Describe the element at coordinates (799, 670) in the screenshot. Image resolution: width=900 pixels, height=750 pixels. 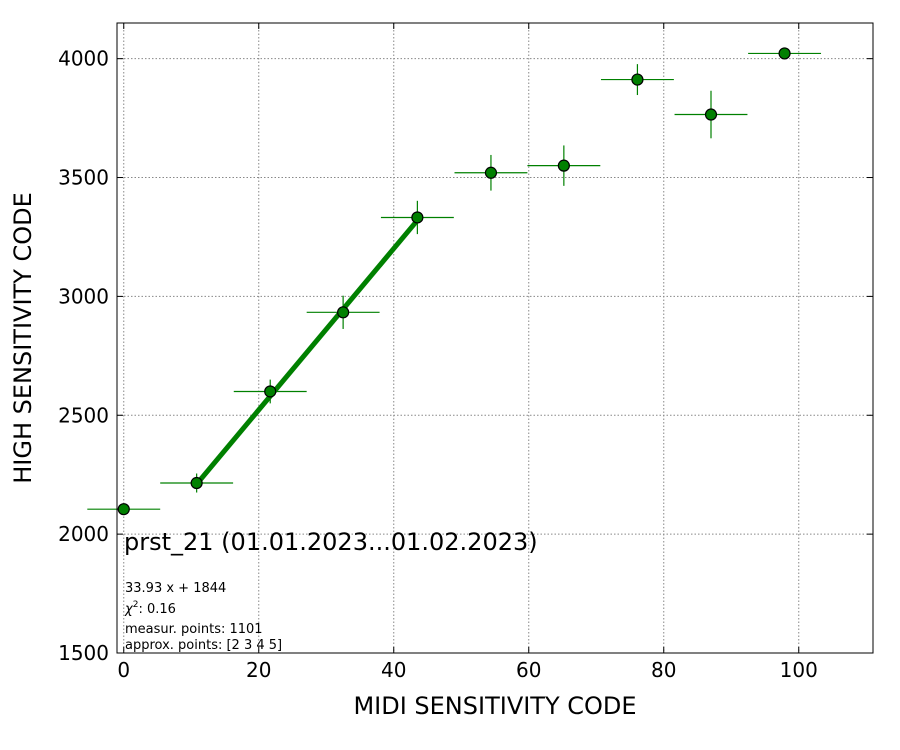
I see `x-tick-label: 100` at that location.